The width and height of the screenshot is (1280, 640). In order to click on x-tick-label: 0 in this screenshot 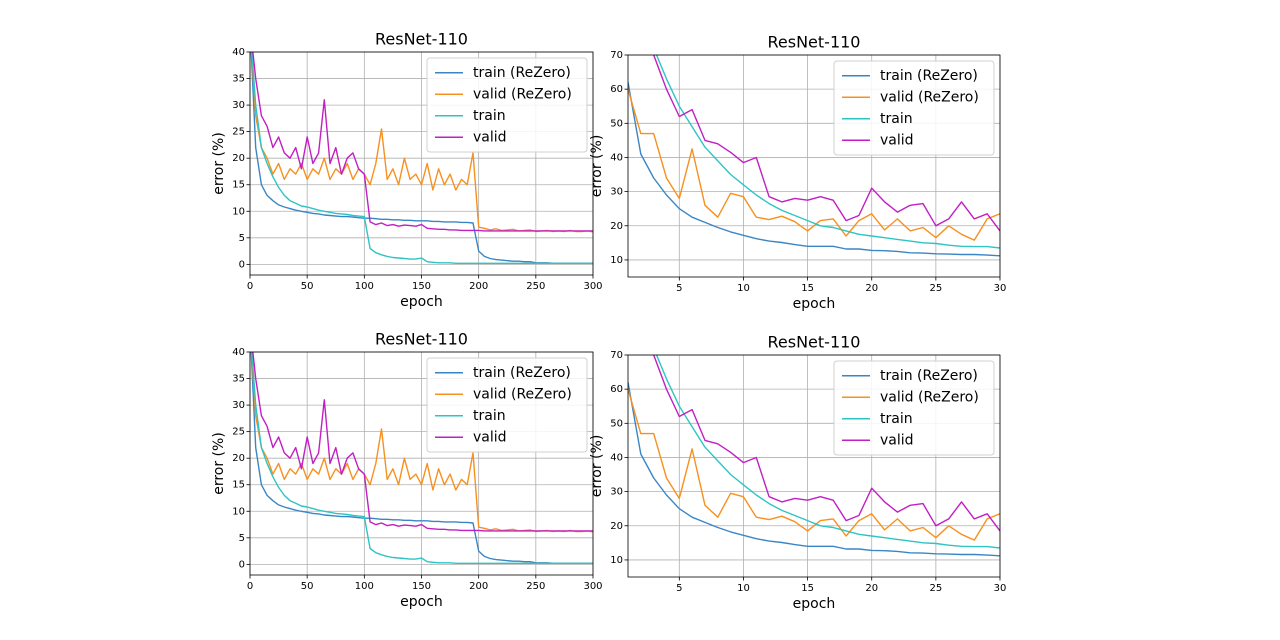, I will do `click(250, 586)`.